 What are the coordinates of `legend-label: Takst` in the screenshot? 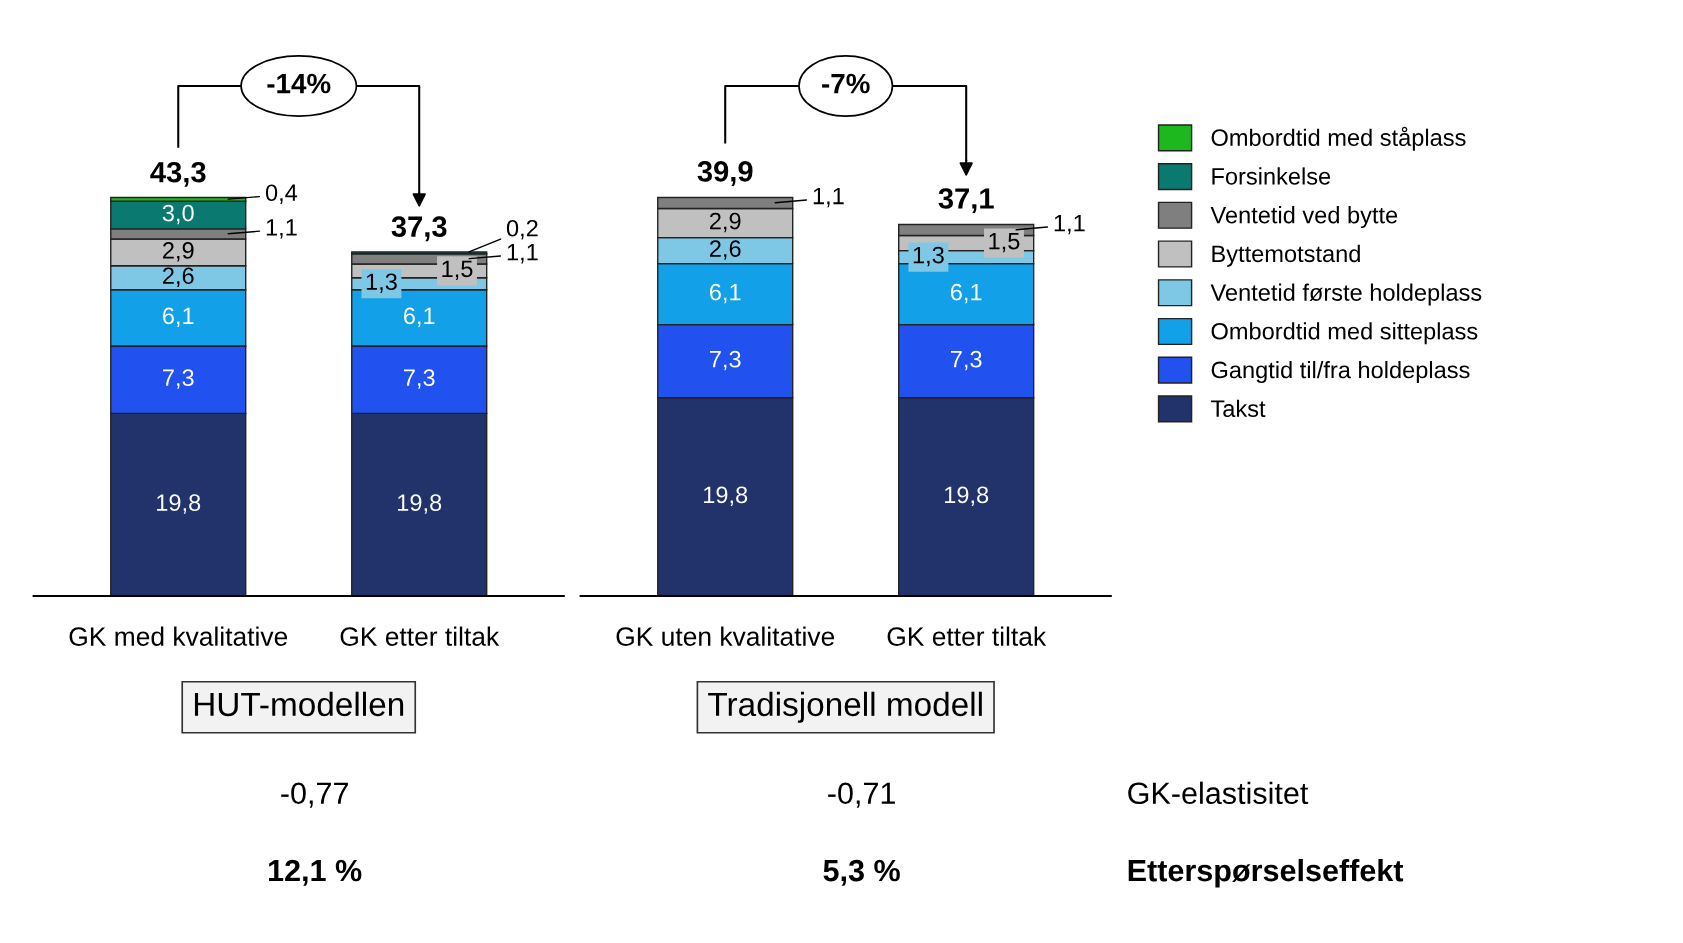 It's located at (1238, 408).